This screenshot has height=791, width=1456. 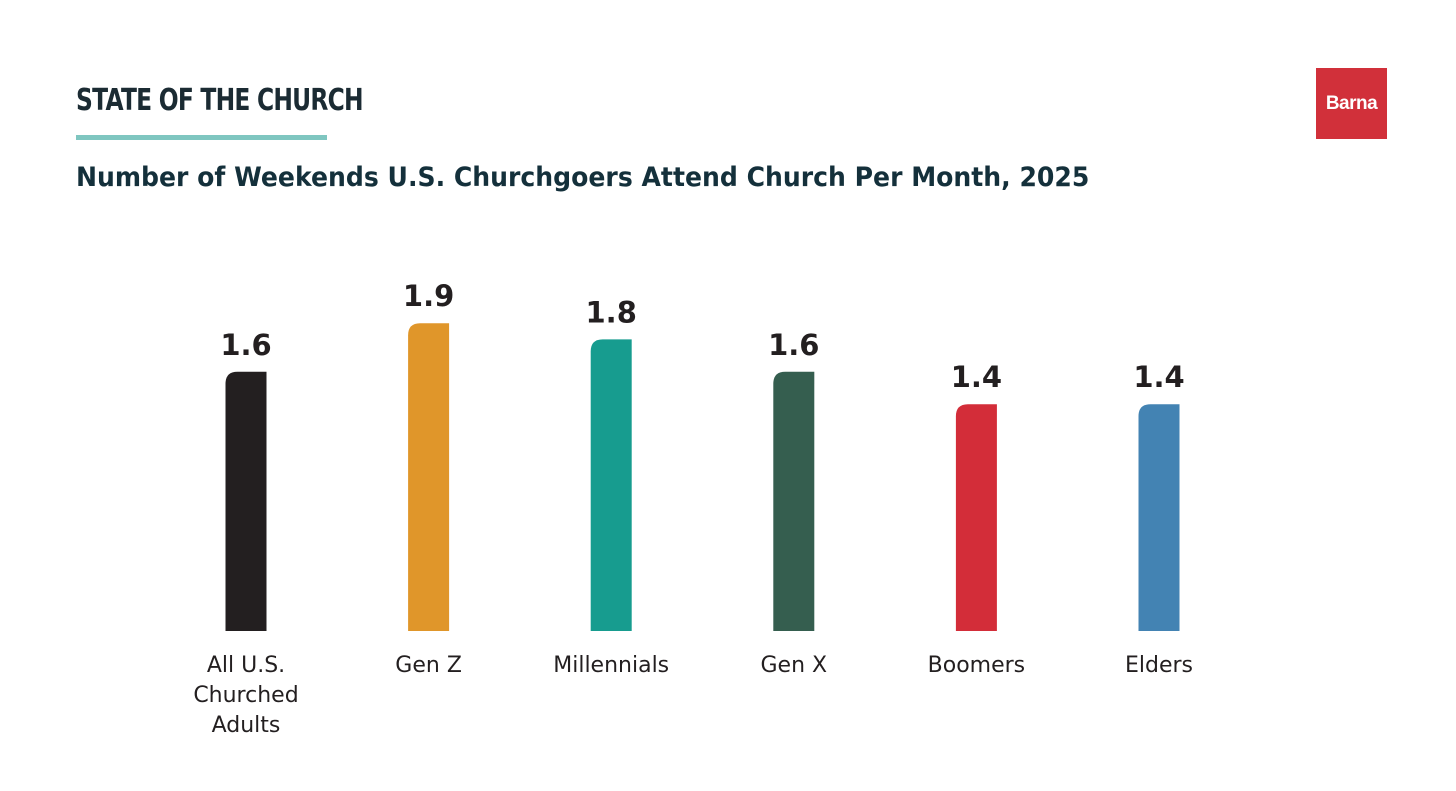 I want to click on value-label-3: 1.6, so click(x=793, y=345).